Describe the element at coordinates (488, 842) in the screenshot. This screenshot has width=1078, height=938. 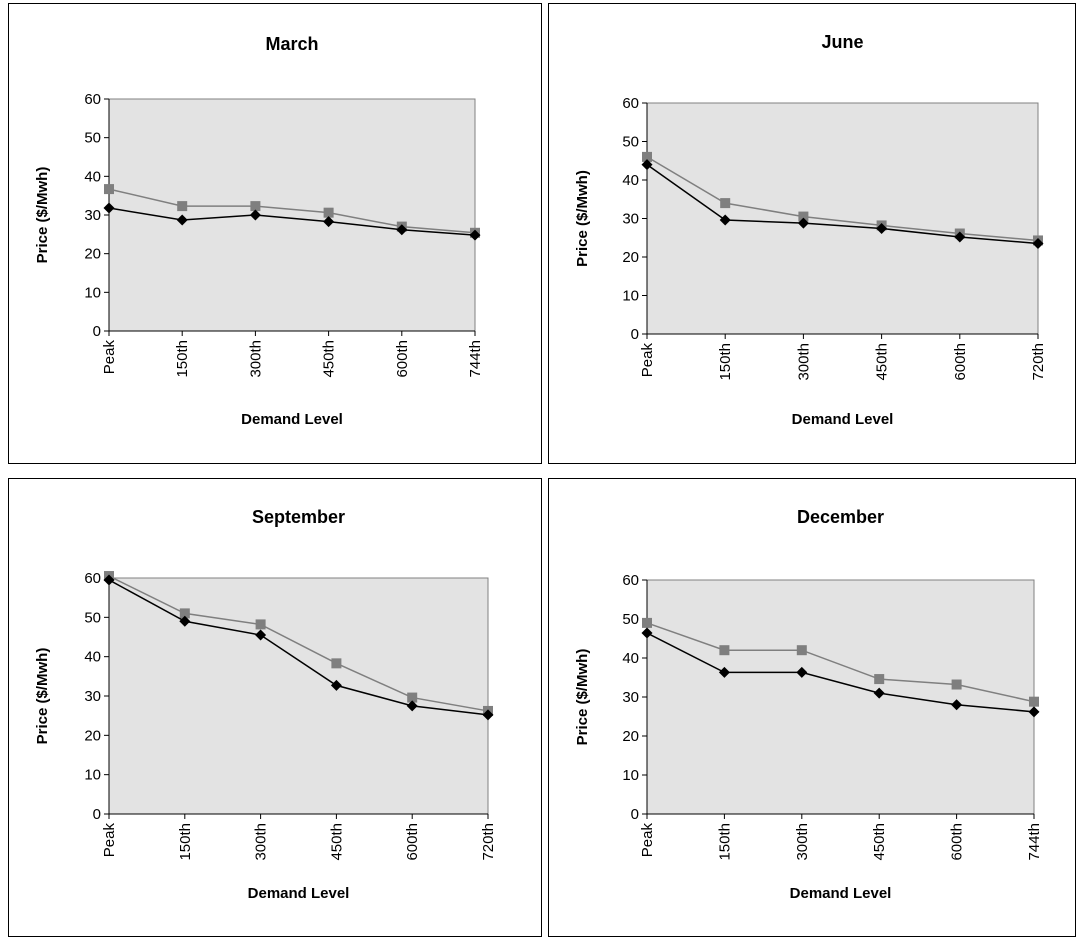
I see `x-tick-label: 720th` at that location.